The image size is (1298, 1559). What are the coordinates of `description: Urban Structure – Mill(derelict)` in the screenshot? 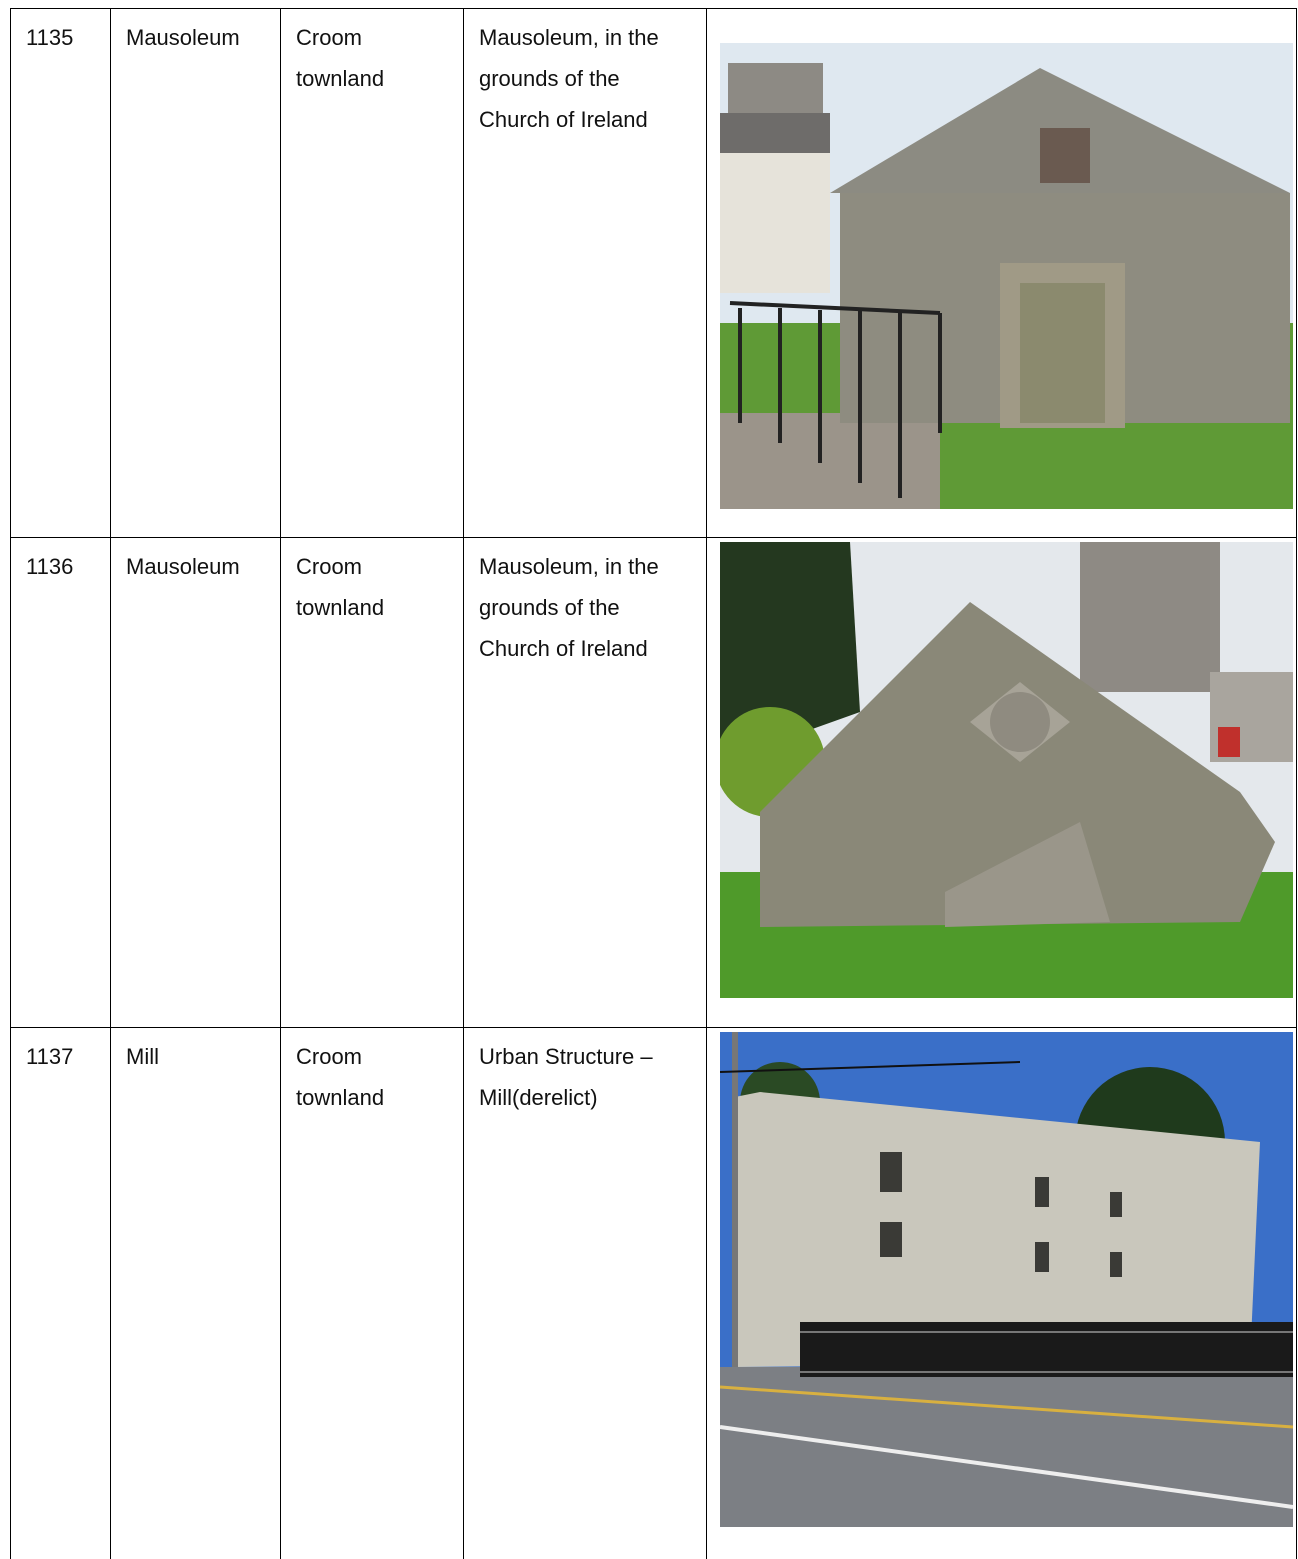 It's located at (566, 1077).